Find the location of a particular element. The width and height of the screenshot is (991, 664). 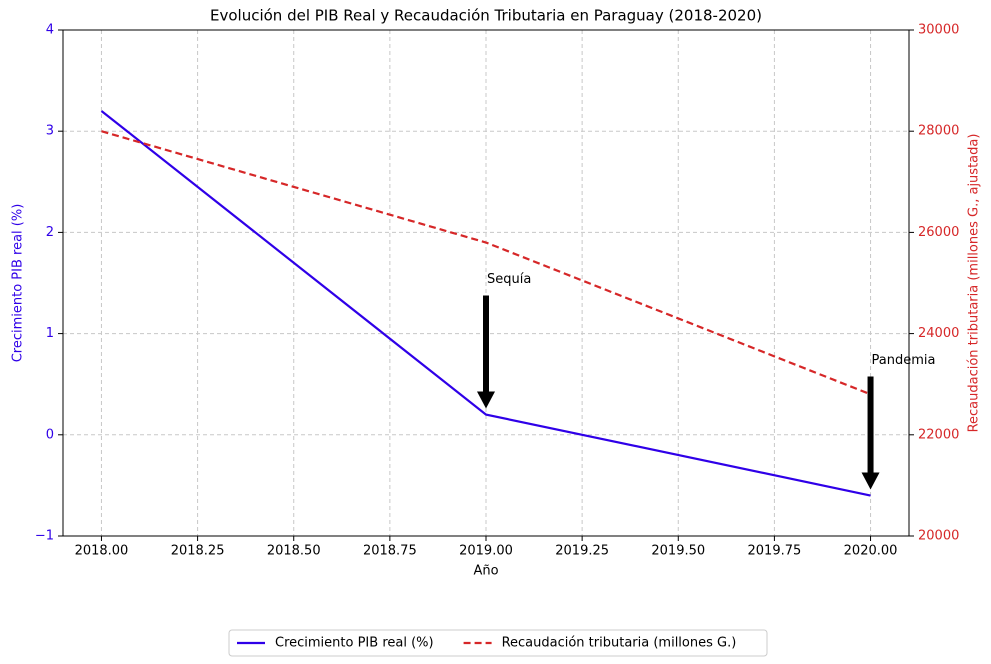

x-tick-label: 2018.50 is located at coordinates (294, 551).